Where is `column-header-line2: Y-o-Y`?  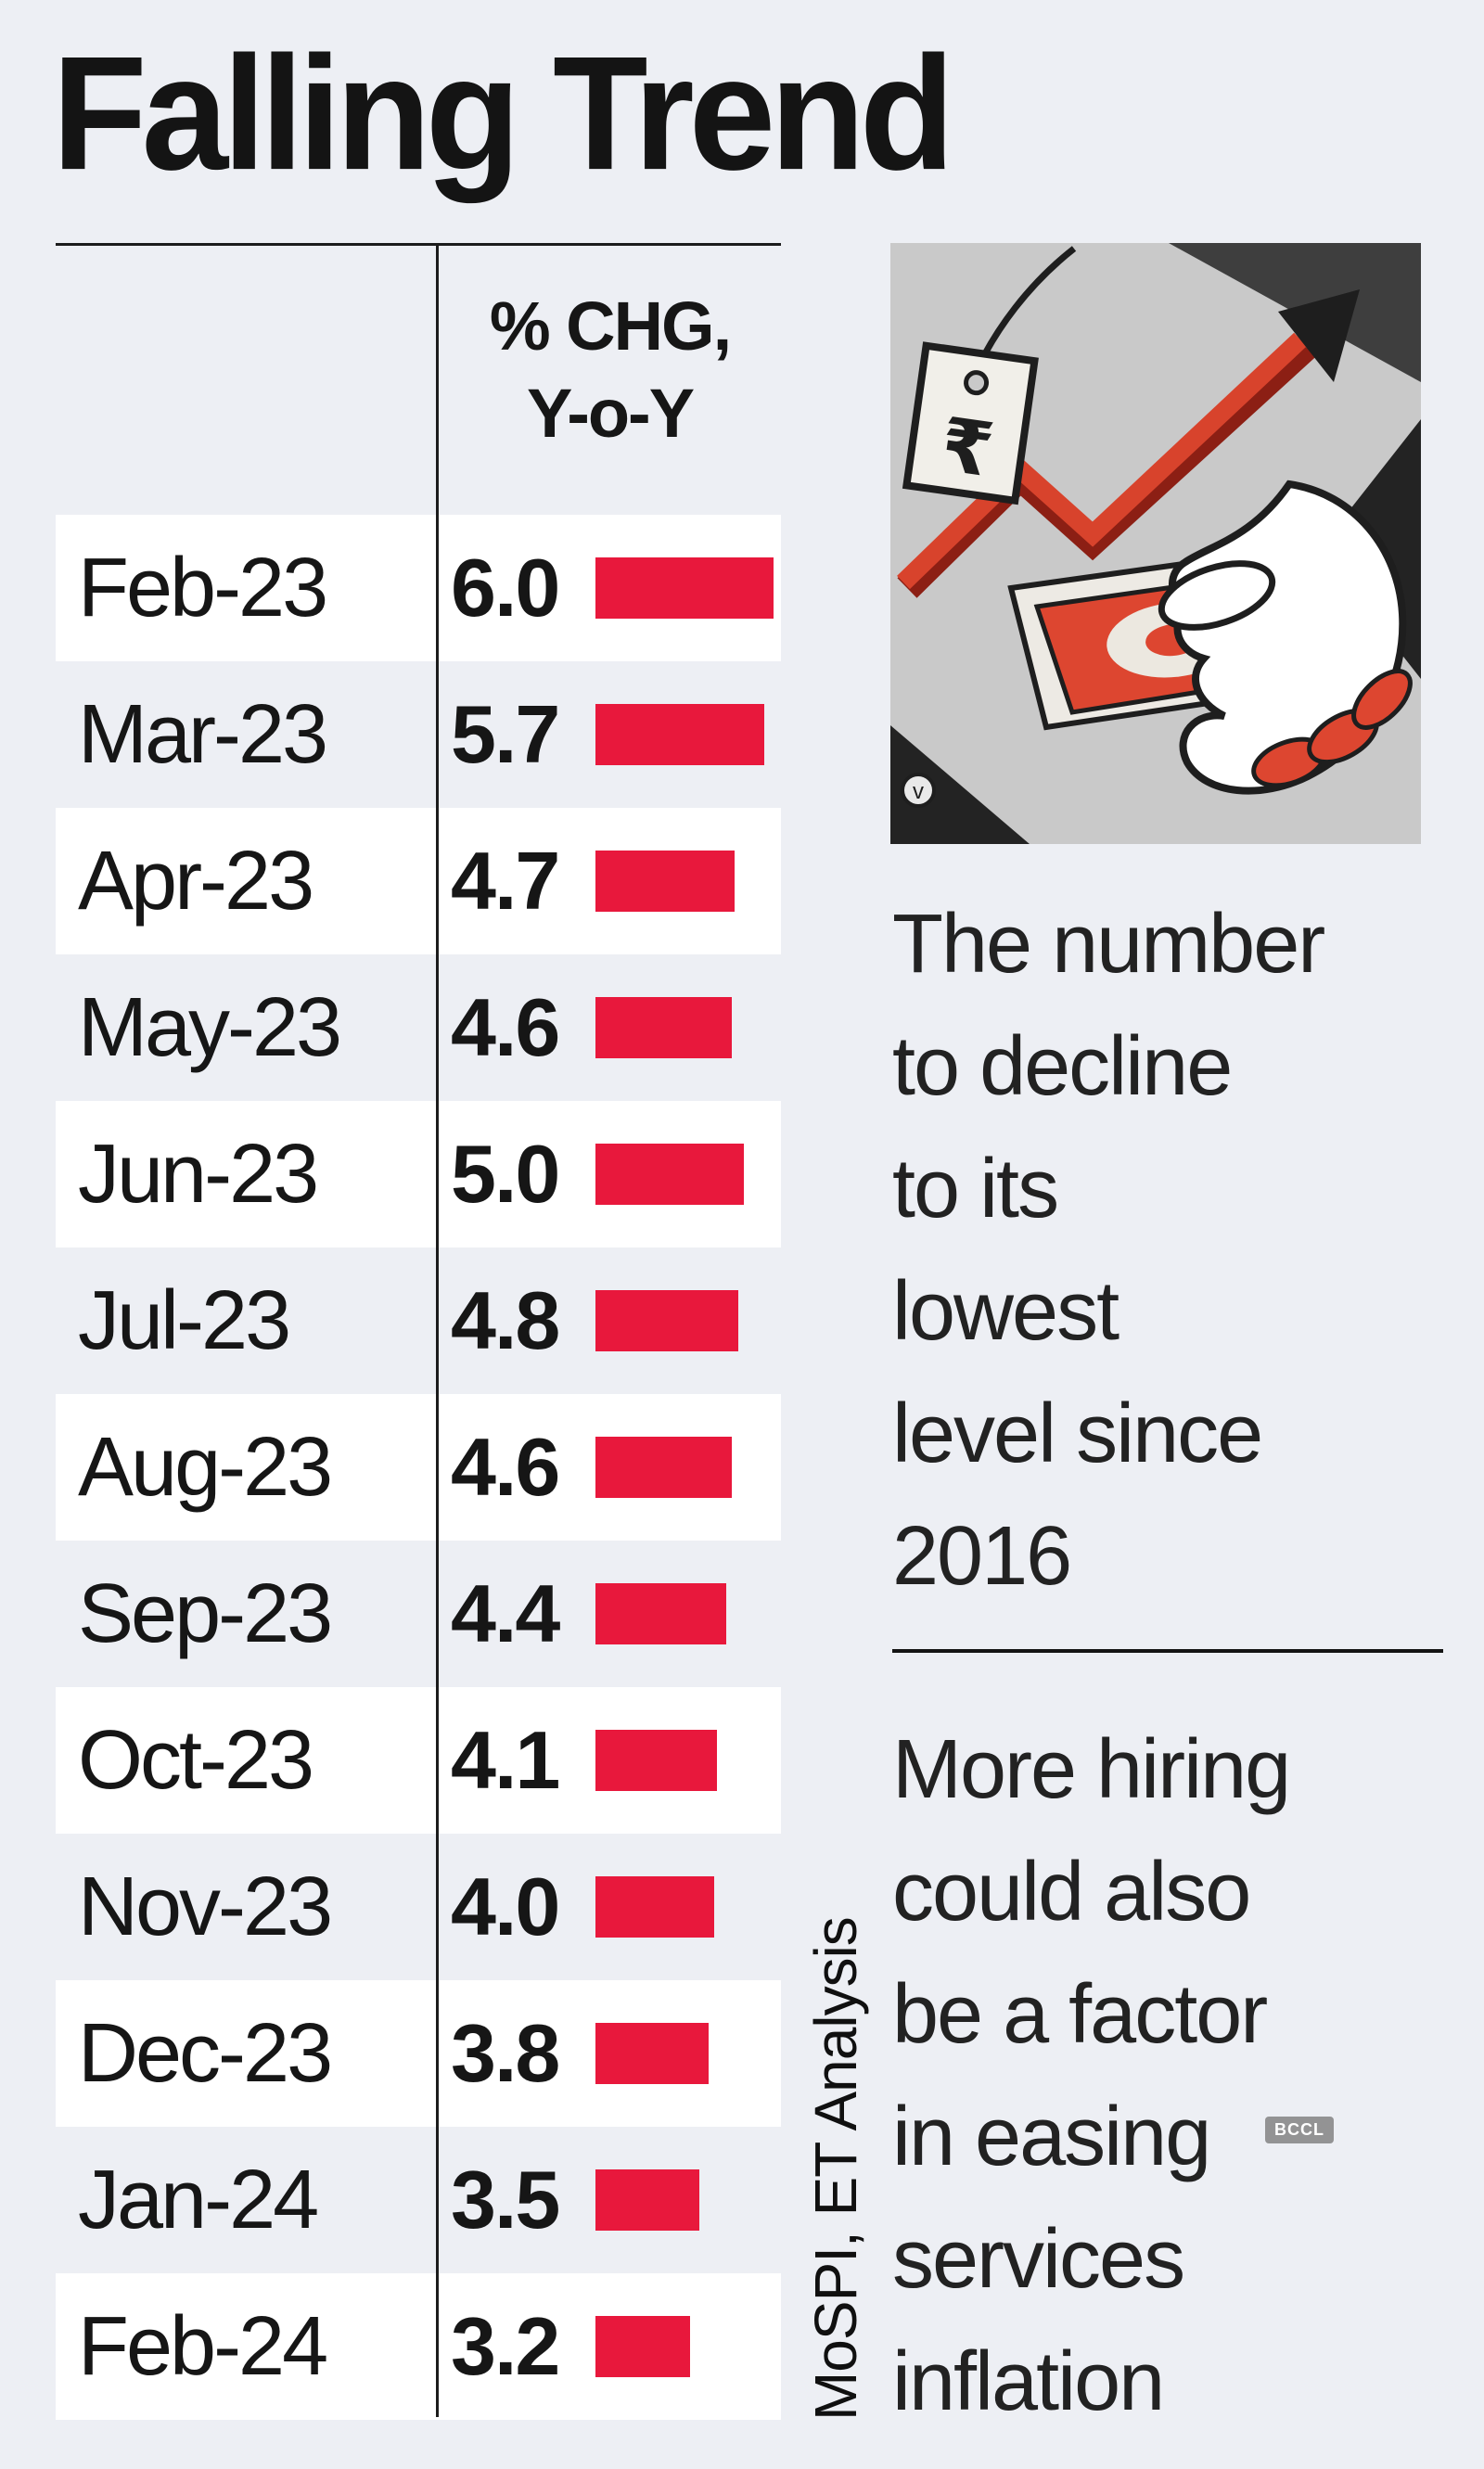
column-header-line2: Y-o-Y is located at coordinates (610, 413).